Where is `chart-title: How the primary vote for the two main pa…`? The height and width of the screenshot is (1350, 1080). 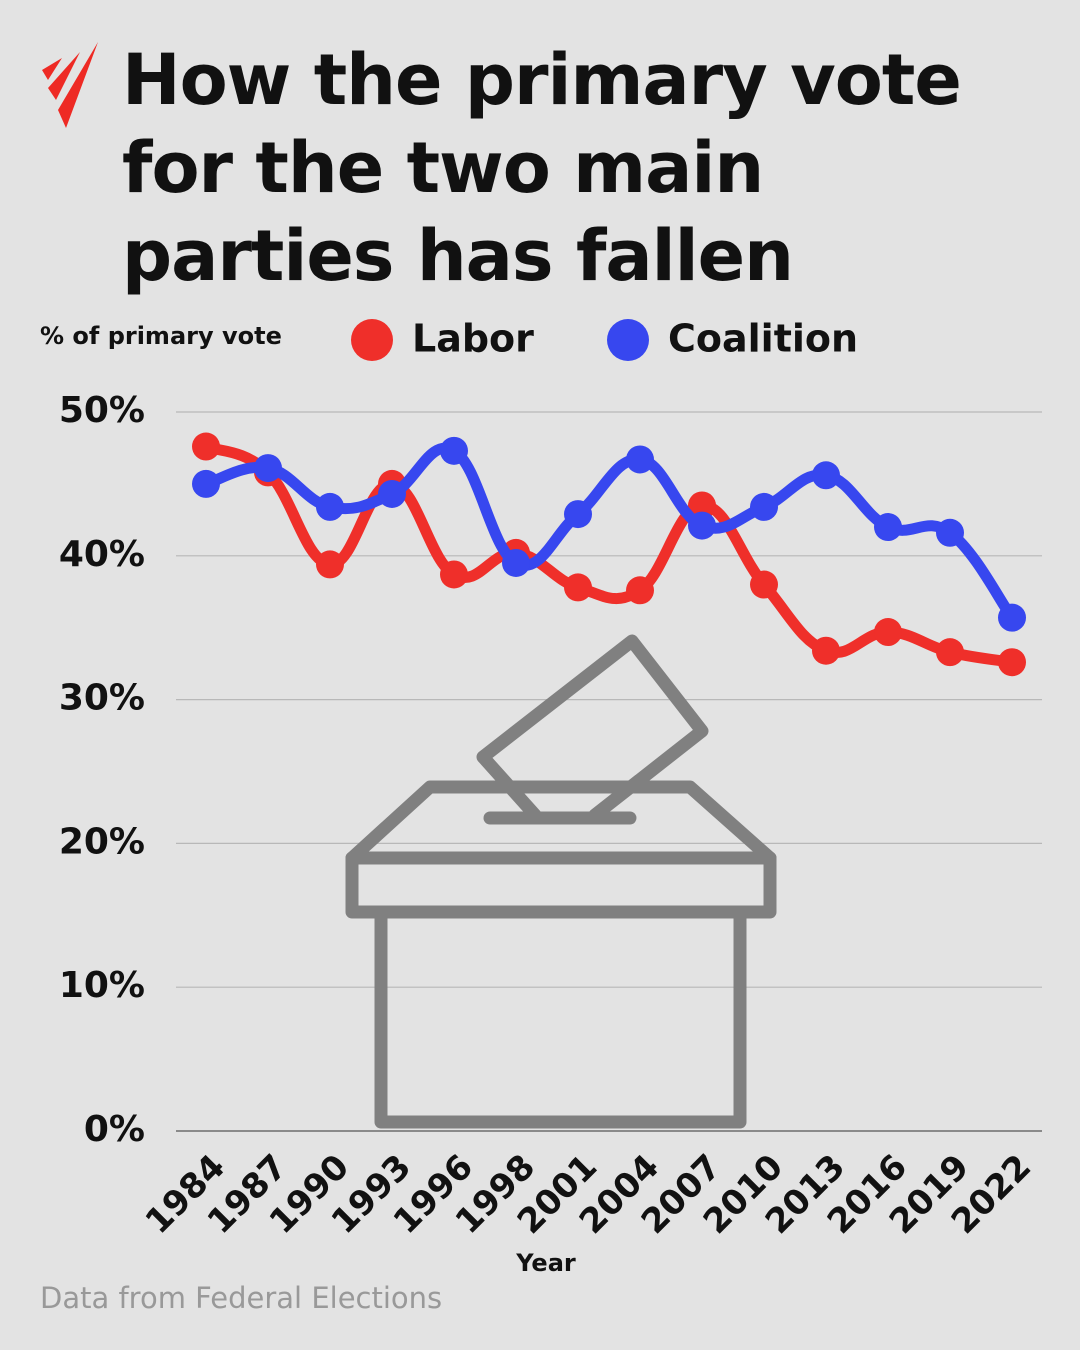
chart-title: How the primary vote for the two main pa… is located at coordinates (542, 168).